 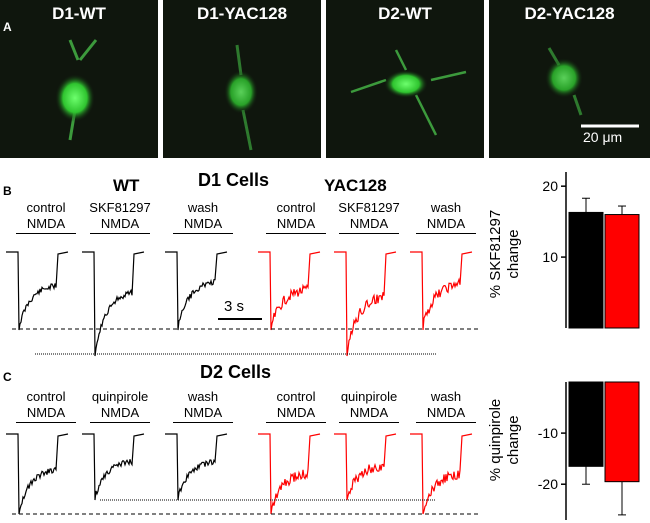 I want to click on panel-letter-c: C, so click(x=7, y=377).